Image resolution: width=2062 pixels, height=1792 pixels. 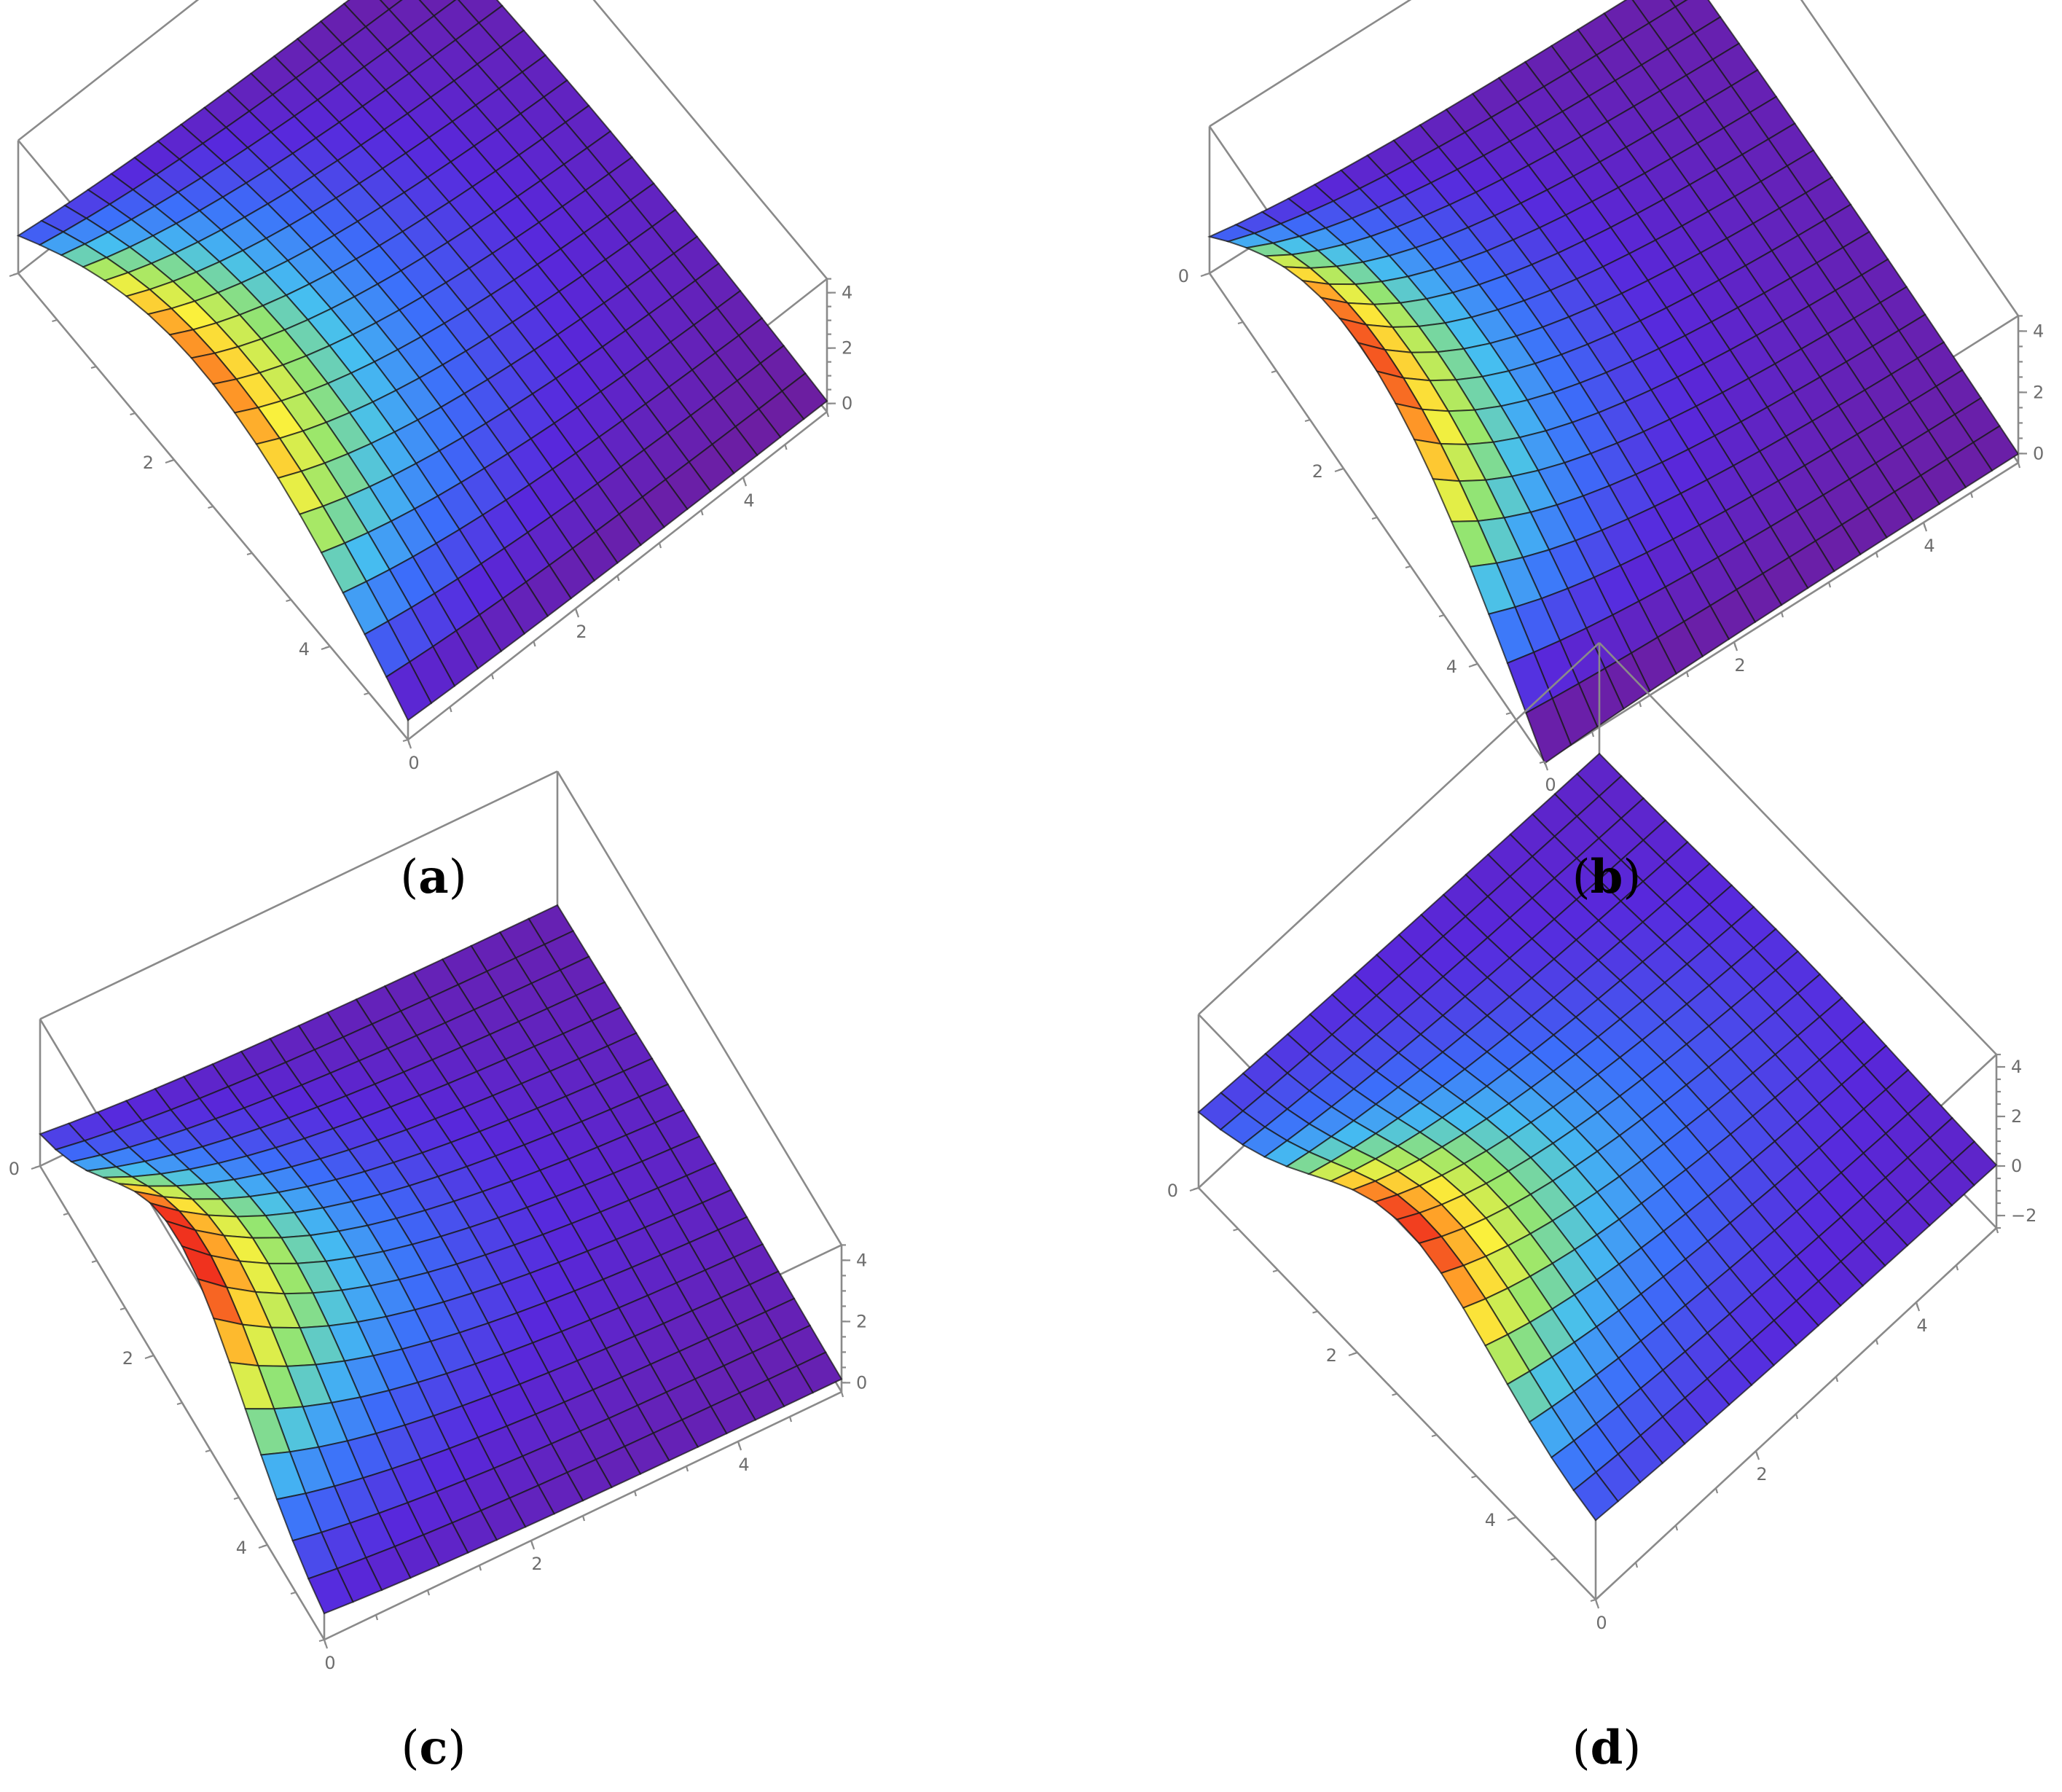 I want to click on panel-d-caption-letter: d, so click(x=1607, y=1748).